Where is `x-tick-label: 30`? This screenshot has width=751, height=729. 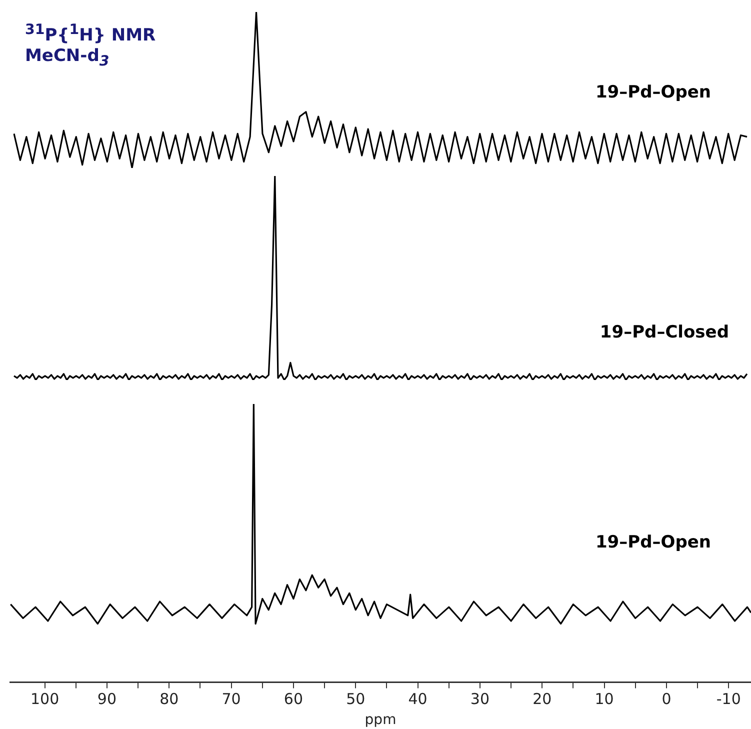 x-tick-label: 30 is located at coordinates (480, 699).